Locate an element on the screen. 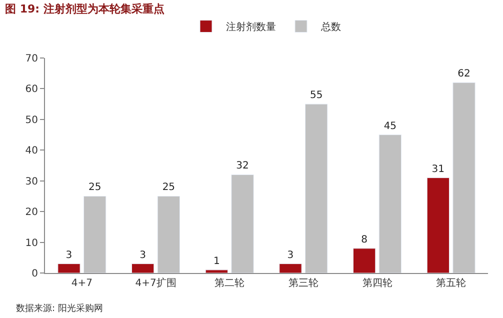 This screenshot has width=503, height=318. x-tick-label: 第四轮 is located at coordinates (377, 283).